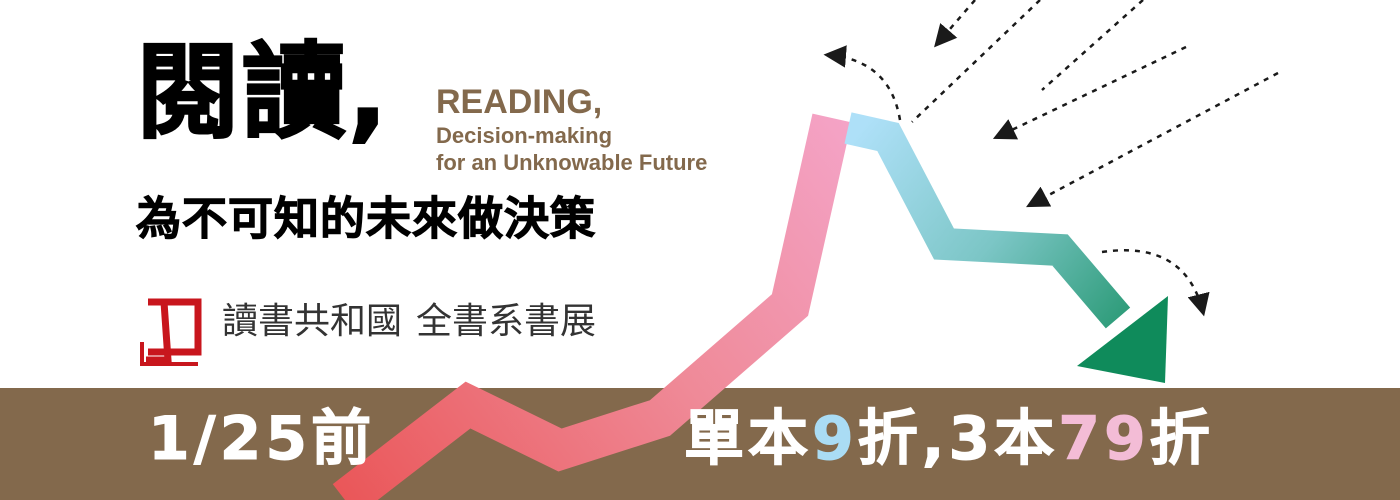 The height and width of the screenshot is (500, 1400). I want to click on offer-part1: 單本, so click(748, 439).